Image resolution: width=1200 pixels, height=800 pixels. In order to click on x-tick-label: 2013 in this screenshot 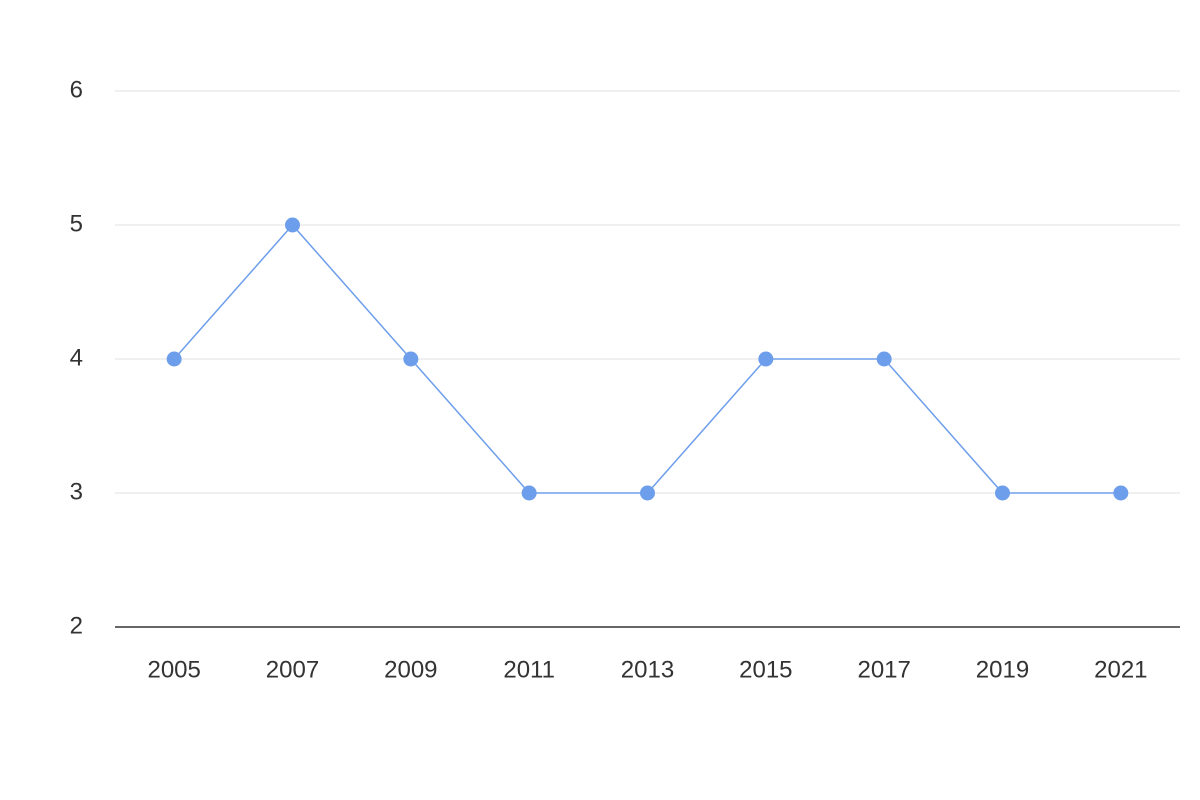, I will do `click(647, 669)`.